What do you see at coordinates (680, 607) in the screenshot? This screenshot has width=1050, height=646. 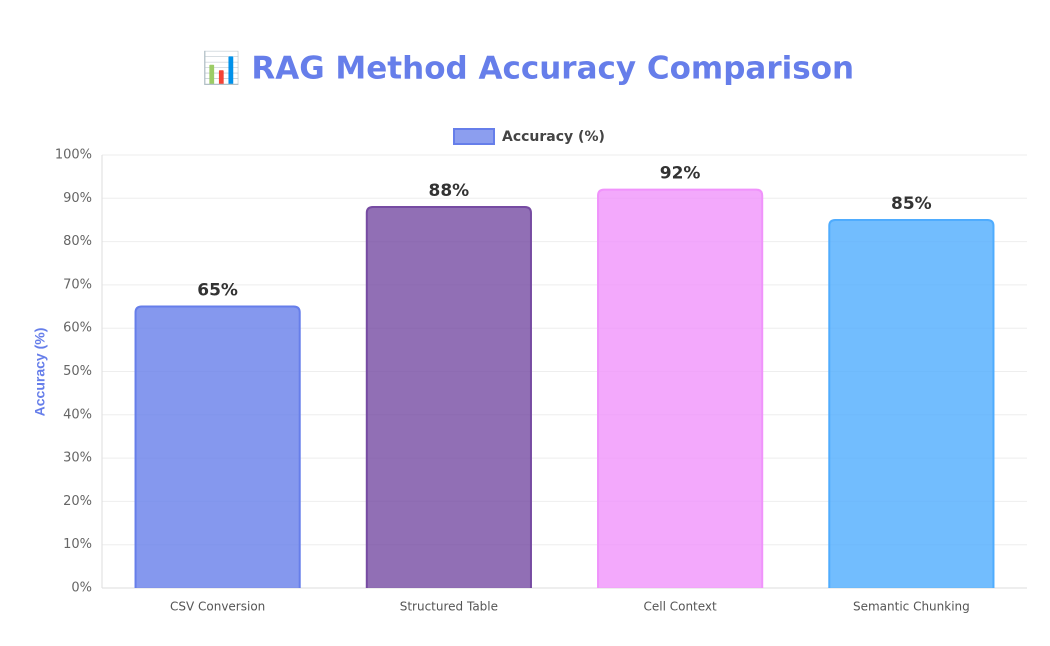 I see `x-tick-label: Cell Context` at bounding box center [680, 607].